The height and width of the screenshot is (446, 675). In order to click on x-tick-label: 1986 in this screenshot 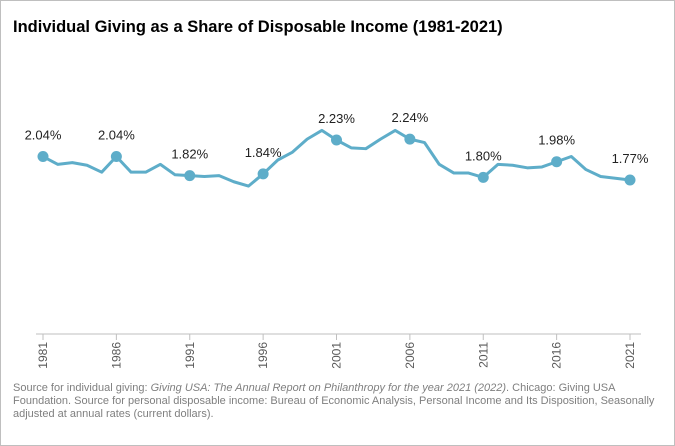, I will do `click(116, 355)`.